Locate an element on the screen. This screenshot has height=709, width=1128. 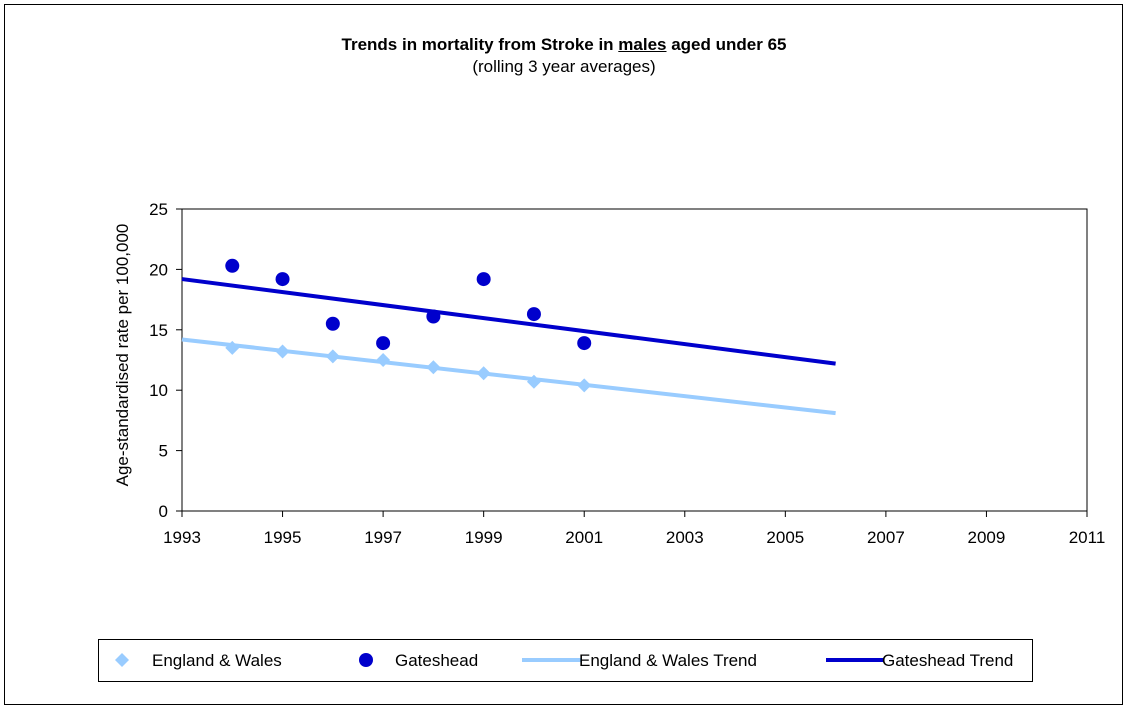
legend-item-gateshead-trend-label: Gateshead Trend is located at coordinates (947, 660).